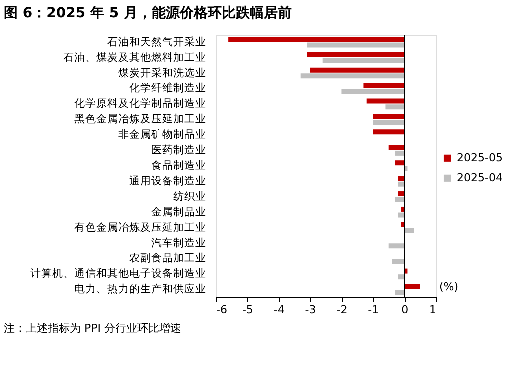  What do you see at coordinates (140, 227) in the screenshot?
I see `y-tick-label: 有色金属冶炼及压延加工业` at bounding box center [140, 227].